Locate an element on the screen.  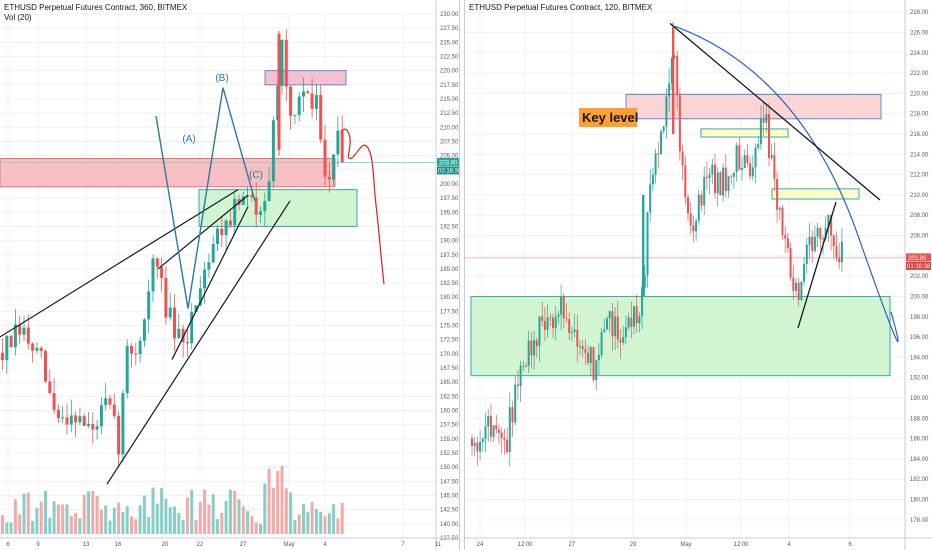
left-y-tick: 150.00 is located at coordinates (449, 468).